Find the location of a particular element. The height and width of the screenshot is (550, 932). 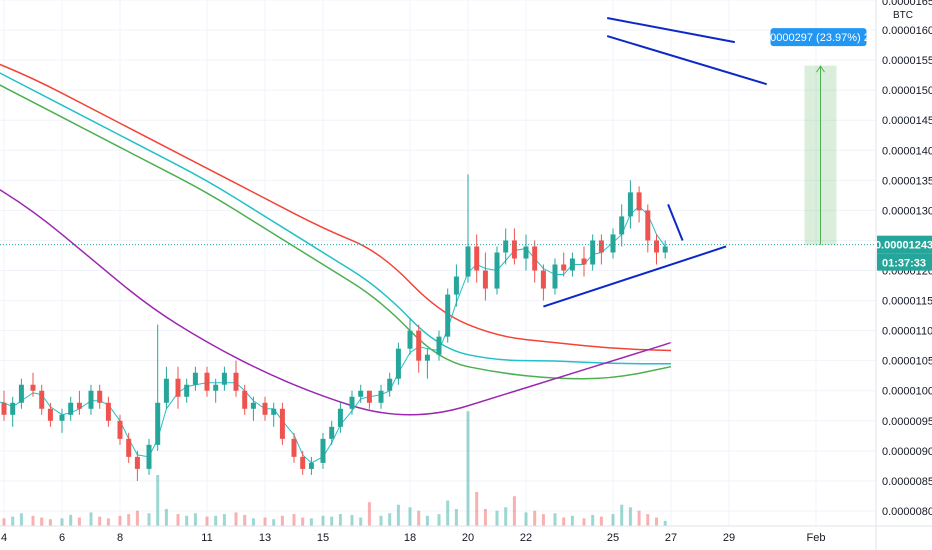

measure-label: 0.00000297 (23.97%) 297 is located at coordinates (818, 38).